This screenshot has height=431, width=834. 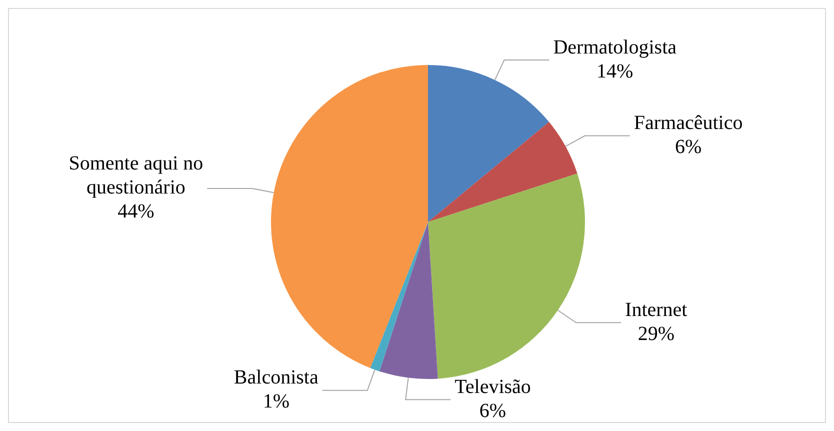 I want to click on slice-label: Somente aqui no questionário, so click(x=136, y=175).